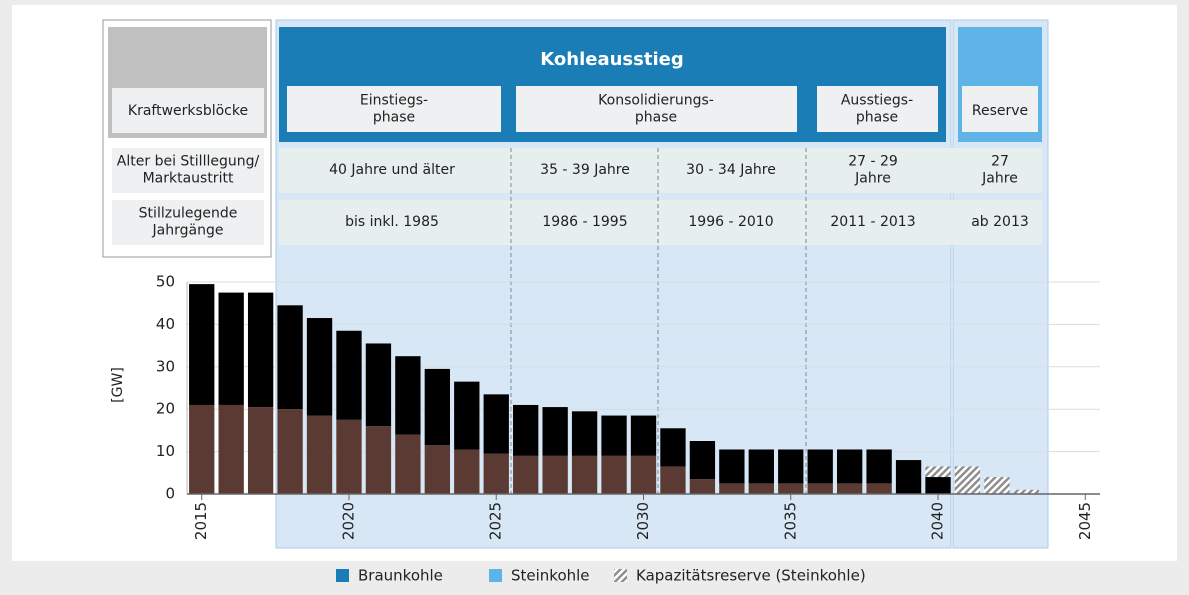  I want to click on row-header-cell, so click(188, 110).